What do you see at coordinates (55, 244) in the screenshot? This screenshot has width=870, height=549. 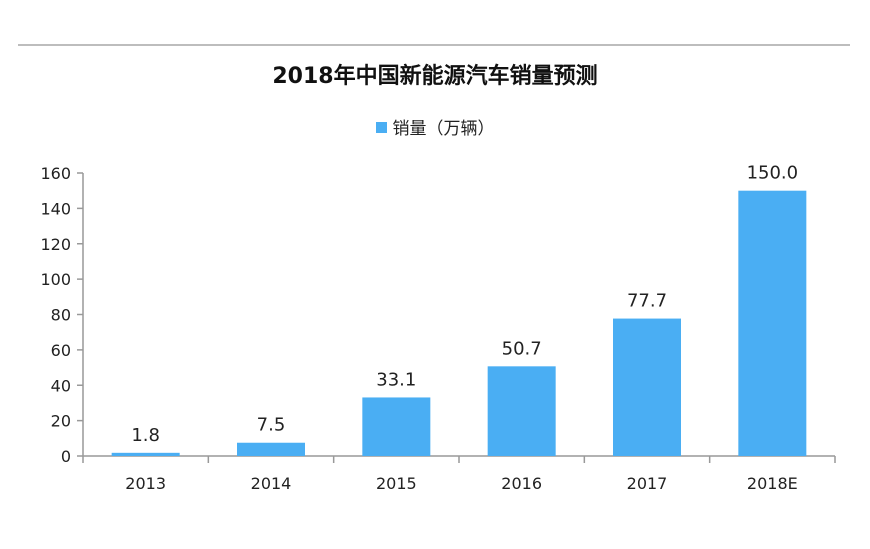 I see `y-tick-label: 120` at bounding box center [55, 244].